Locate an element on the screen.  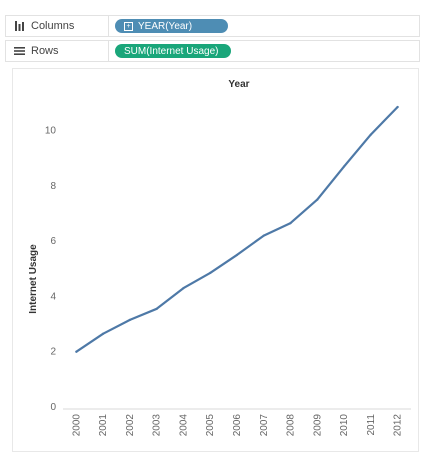
rows-shelf-label: Rows is located at coordinates (57, 51).